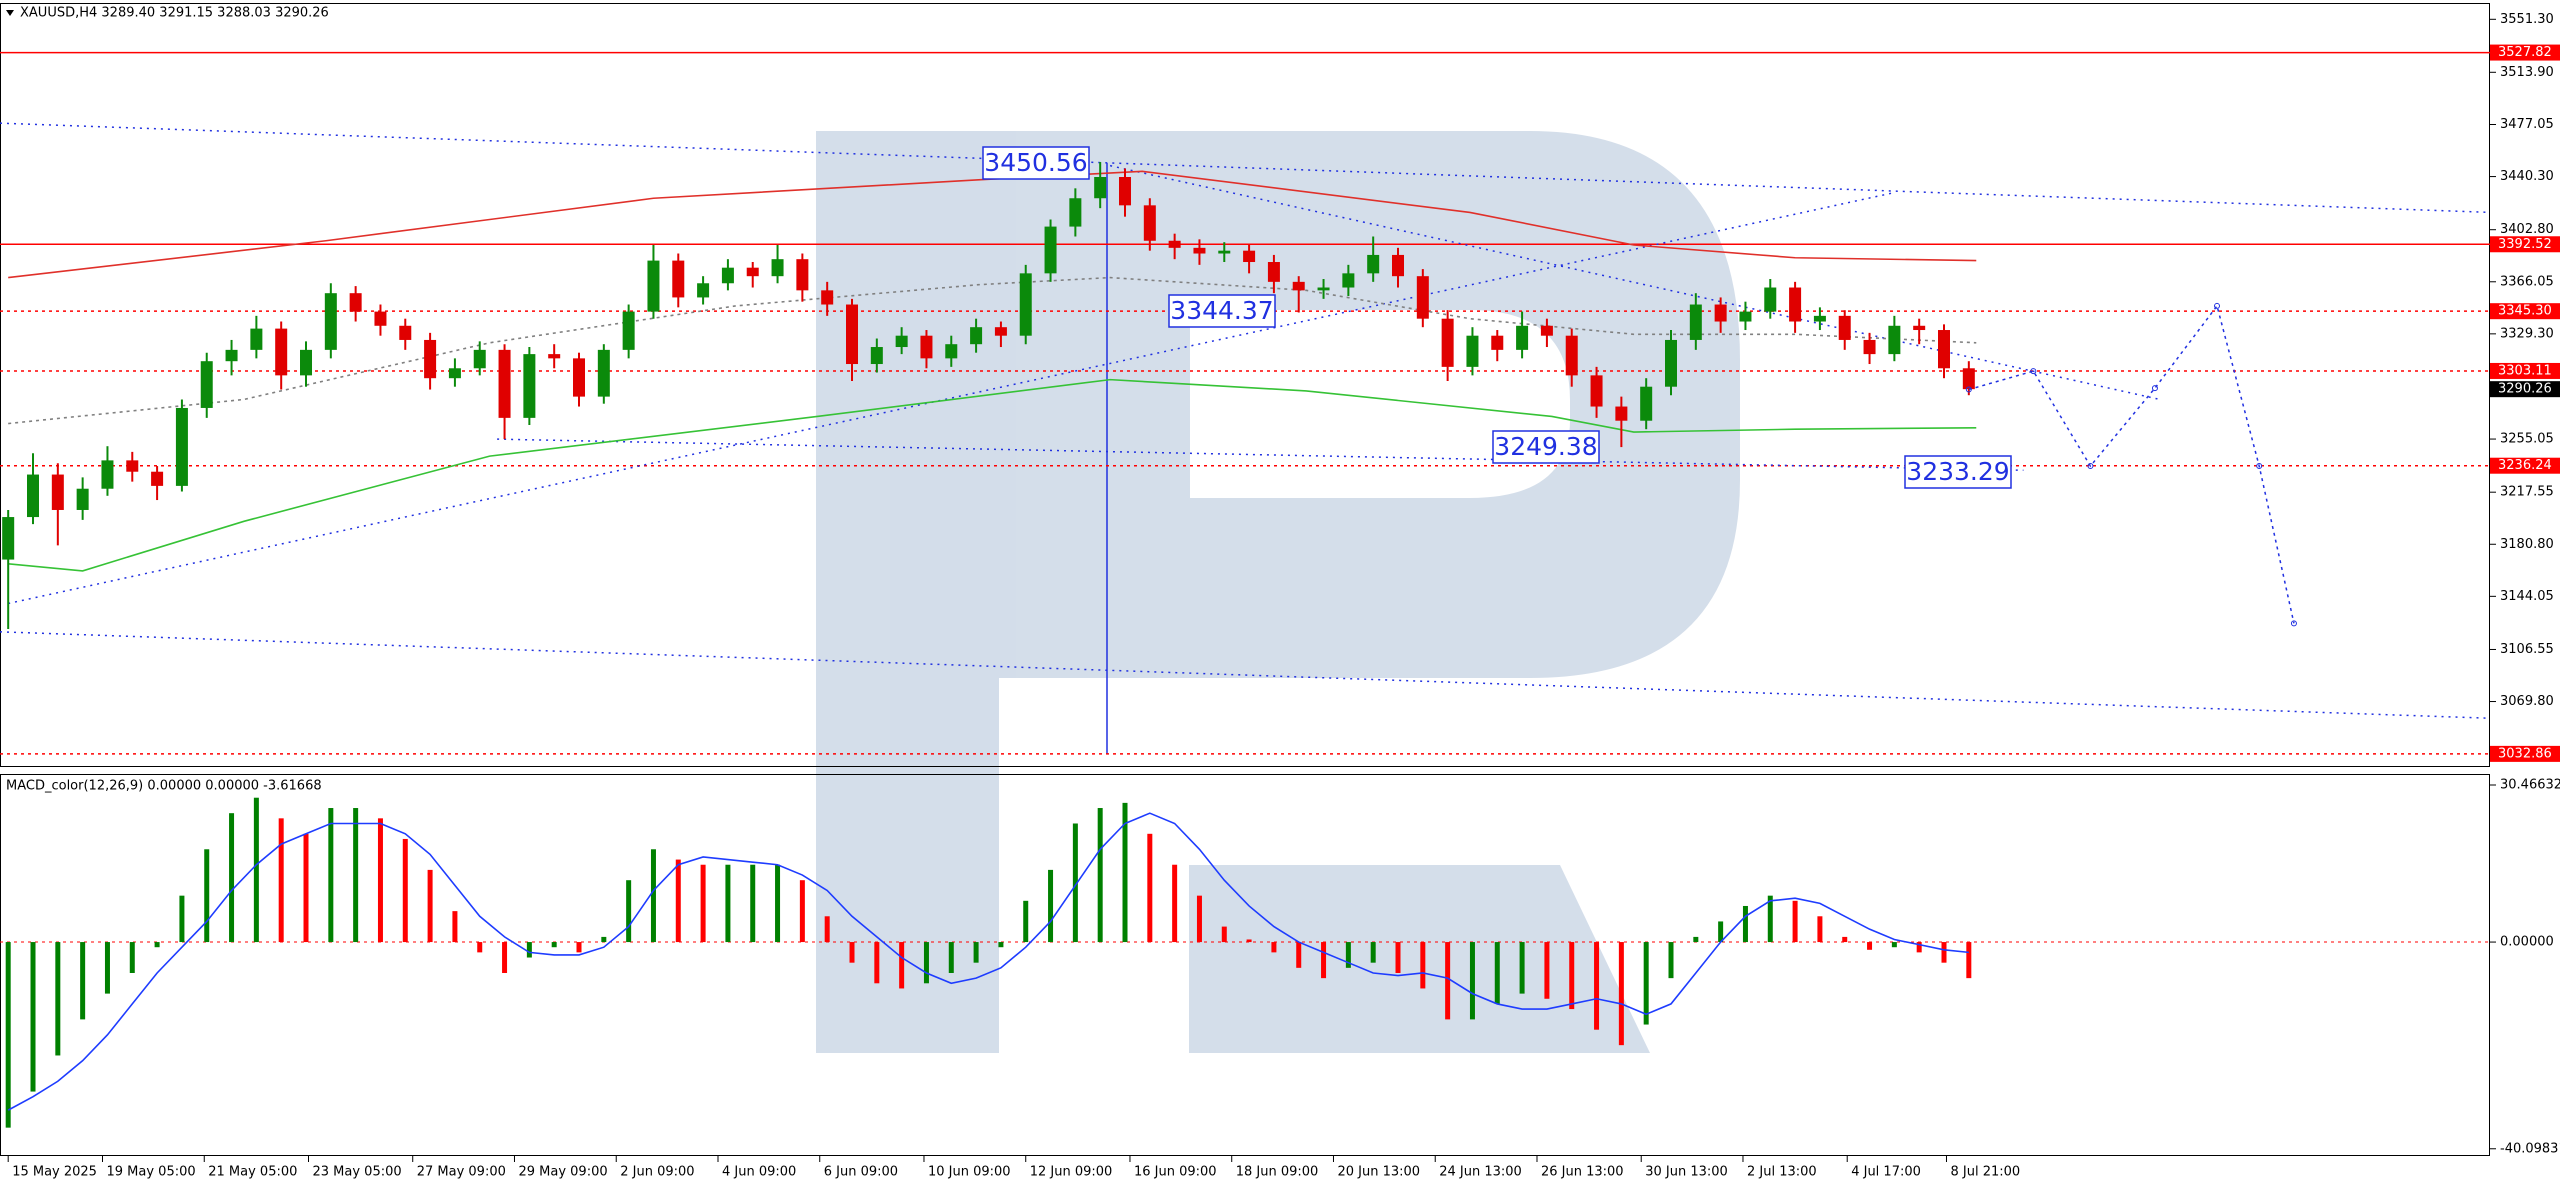  I want to click on y-tick-label: 3329.30, so click(2527, 333).